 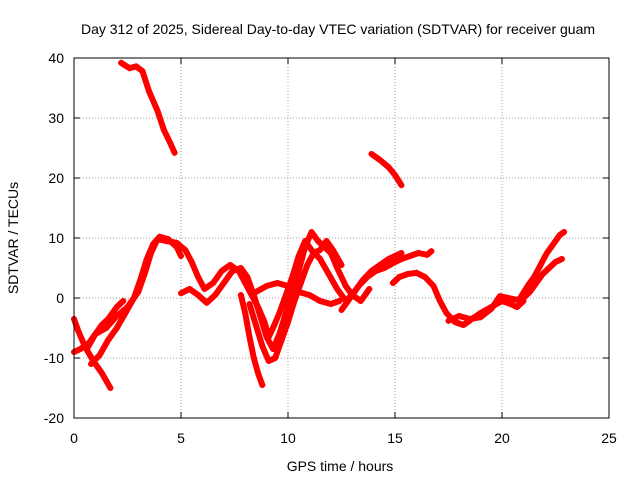 I want to click on x-tick-label: 20, so click(x=502, y=438).